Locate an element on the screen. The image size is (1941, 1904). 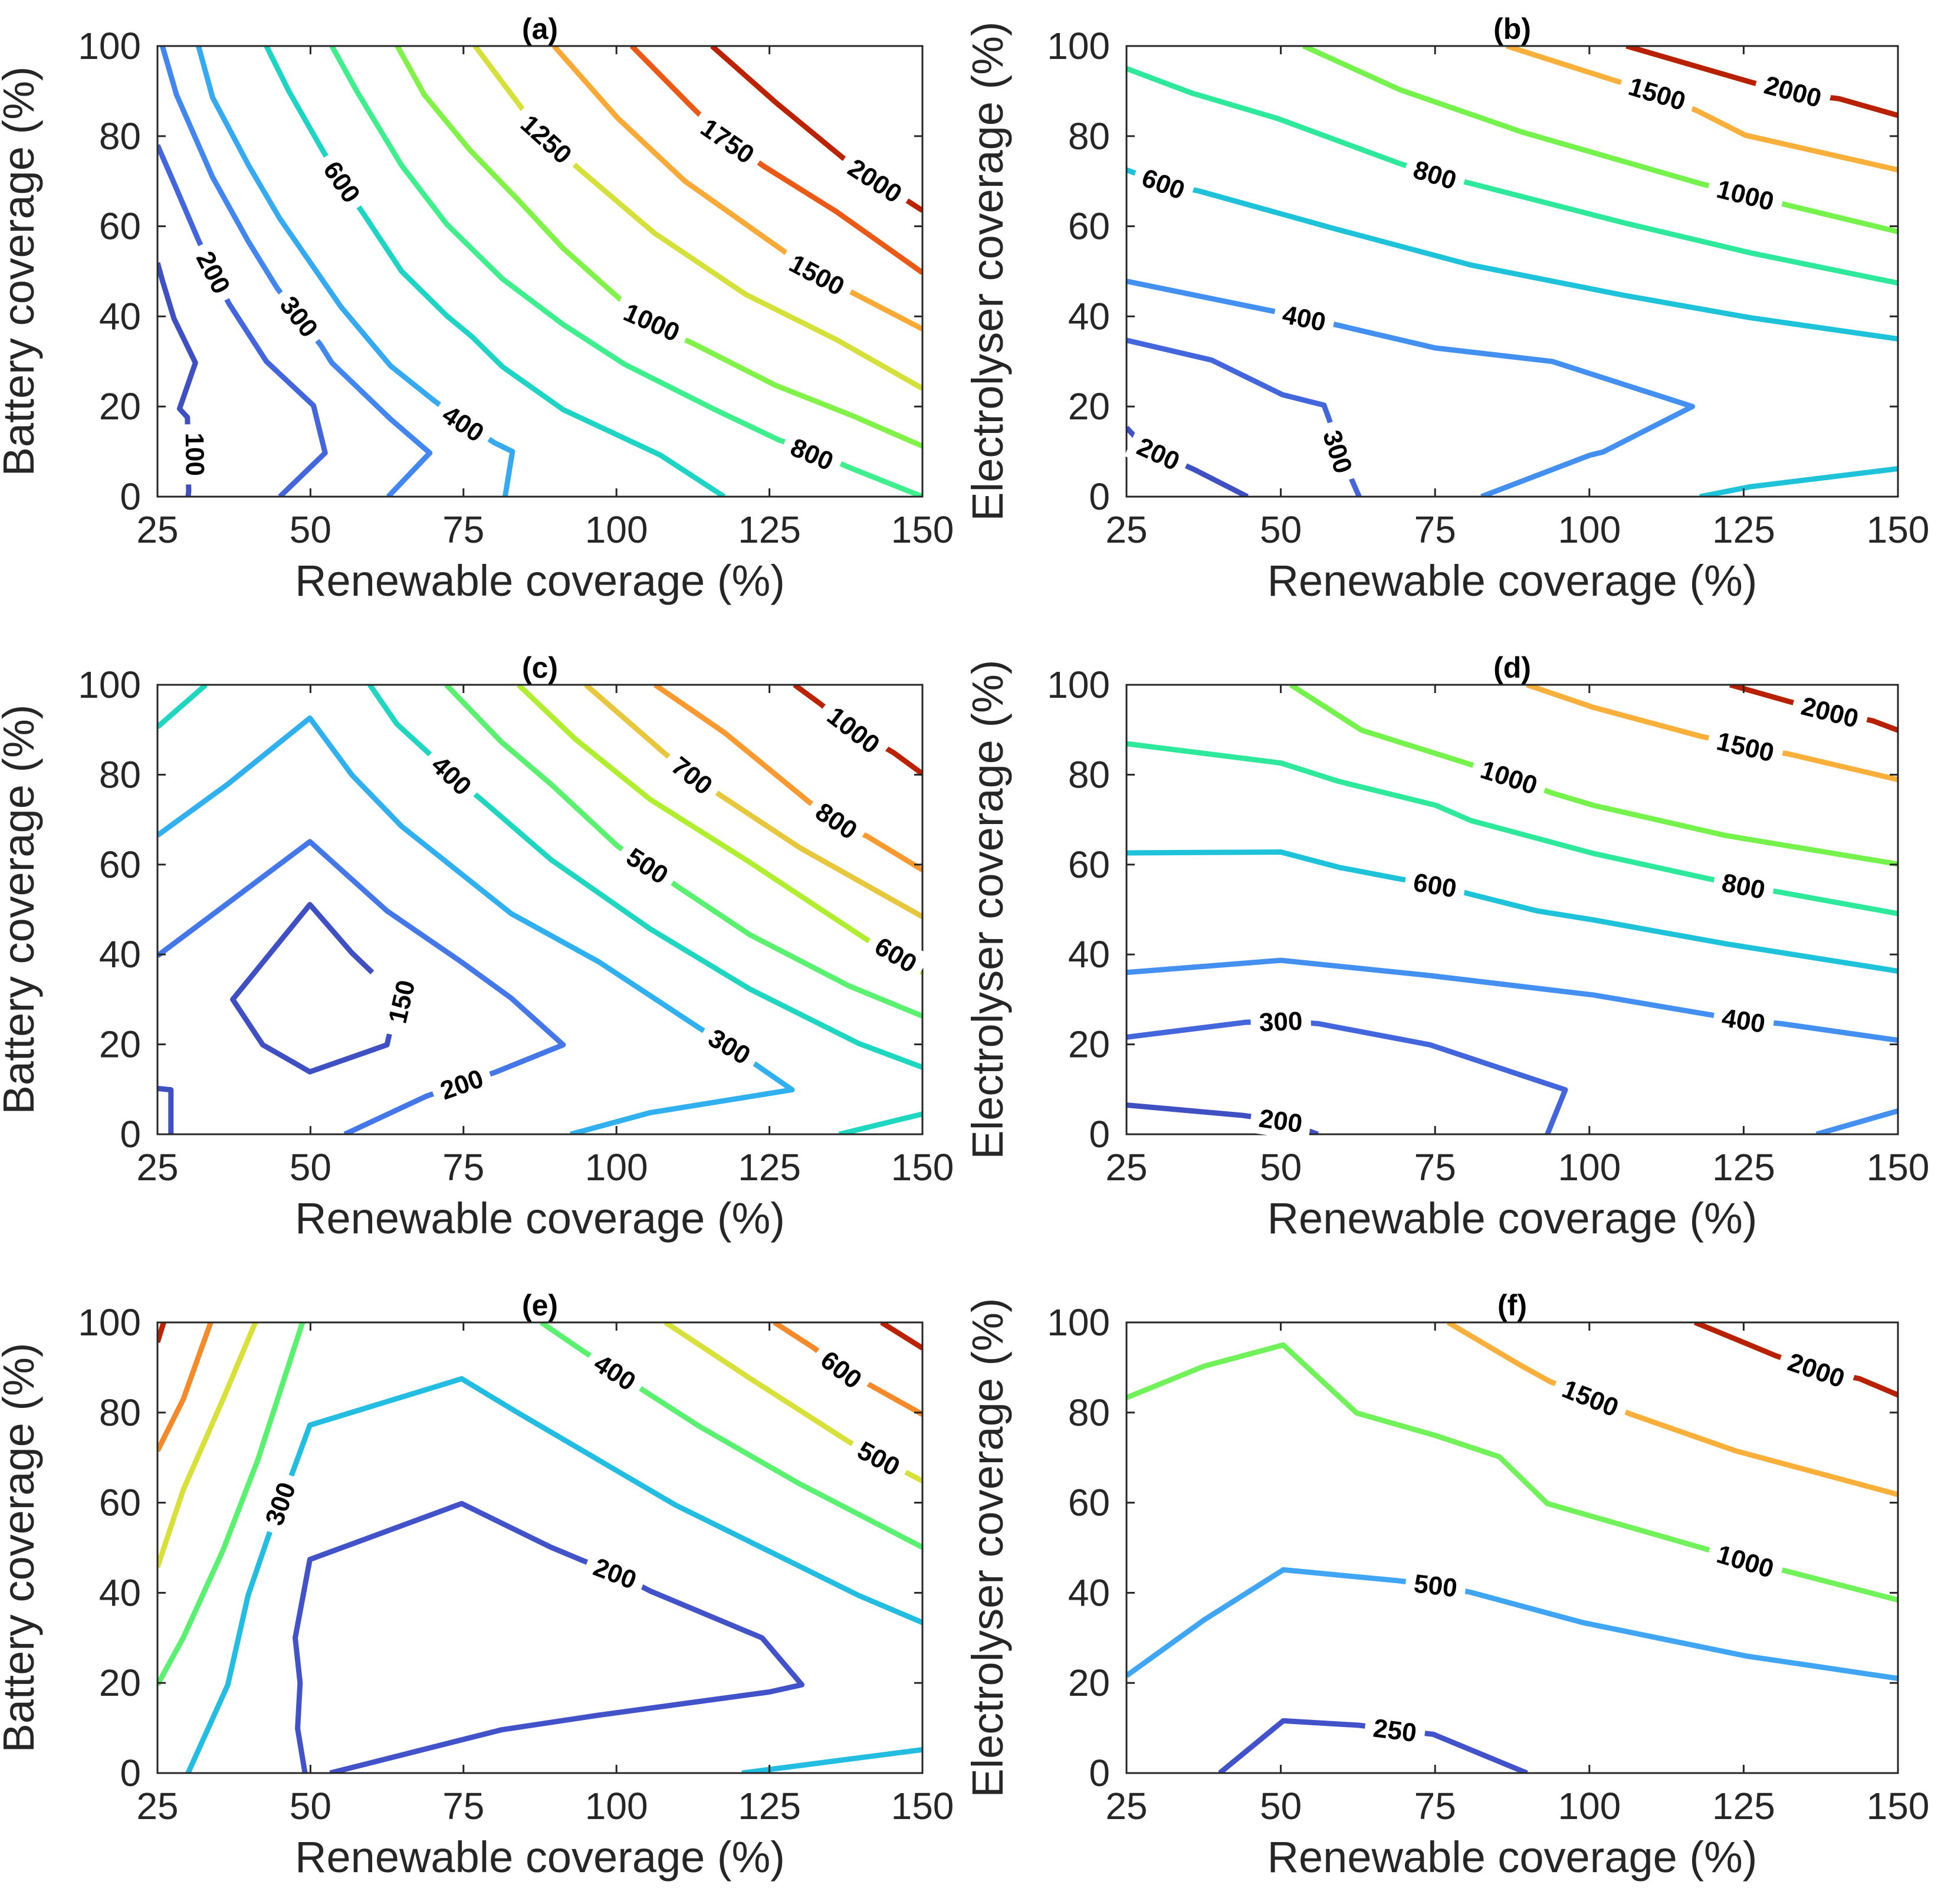
contour-label: 400 is located at coordinates (1744, 1020).